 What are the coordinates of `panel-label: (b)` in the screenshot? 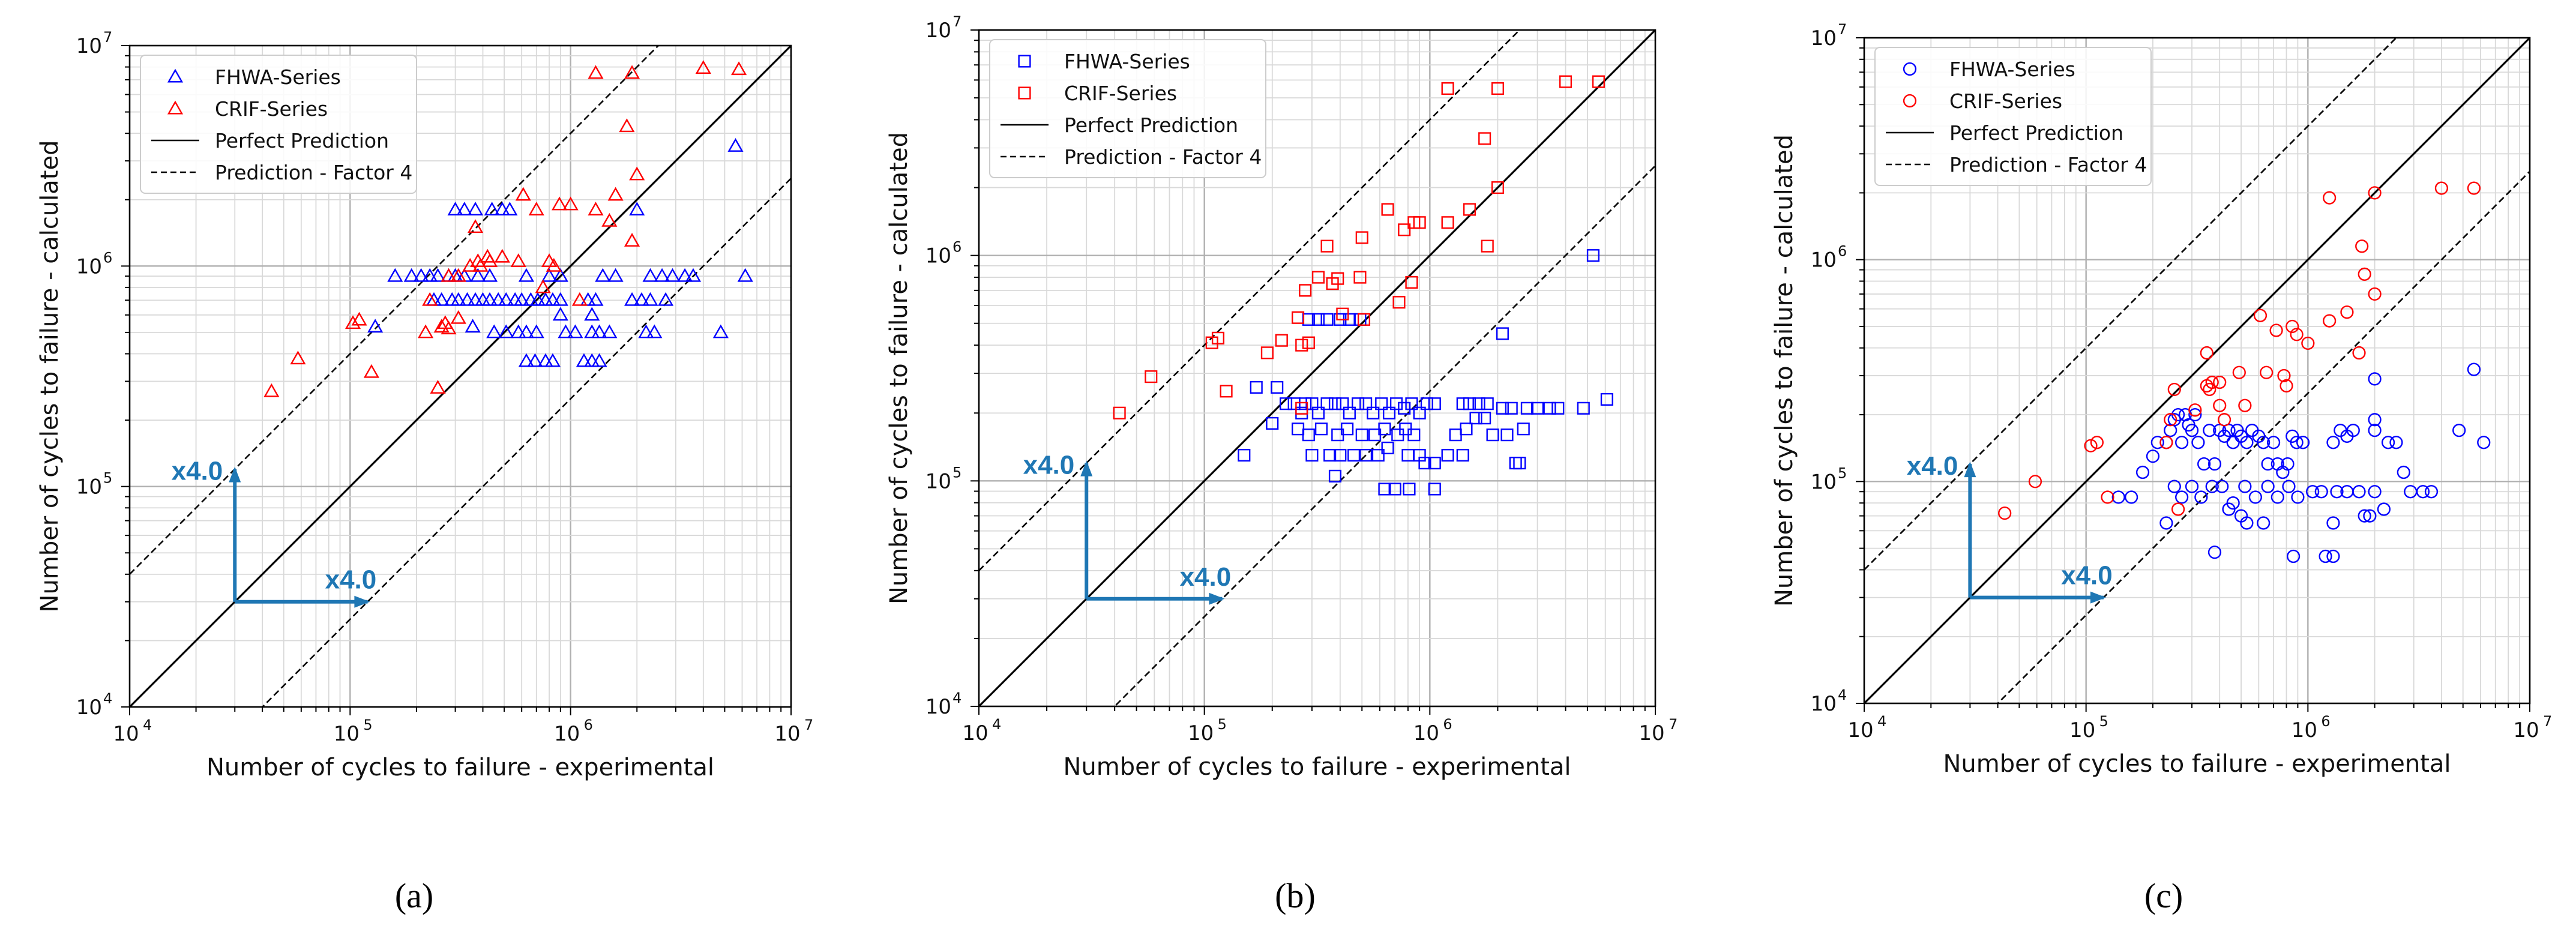 It's located at (1295, 895).